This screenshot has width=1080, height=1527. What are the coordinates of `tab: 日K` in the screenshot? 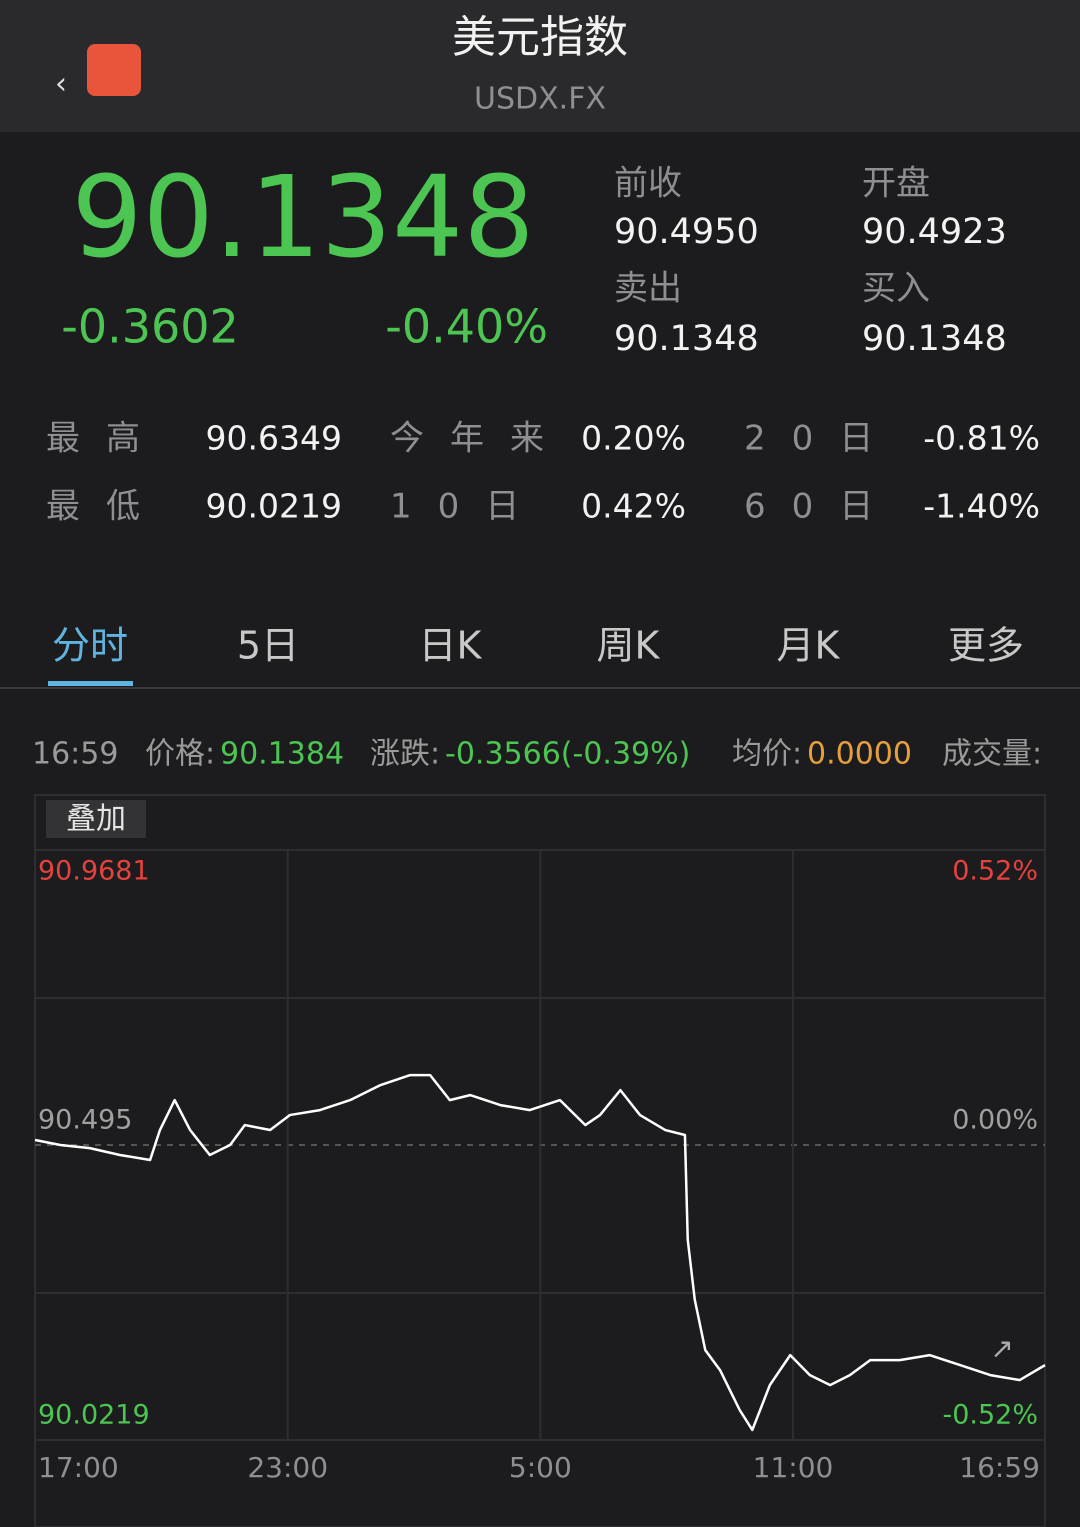 It's located at (451, 646).